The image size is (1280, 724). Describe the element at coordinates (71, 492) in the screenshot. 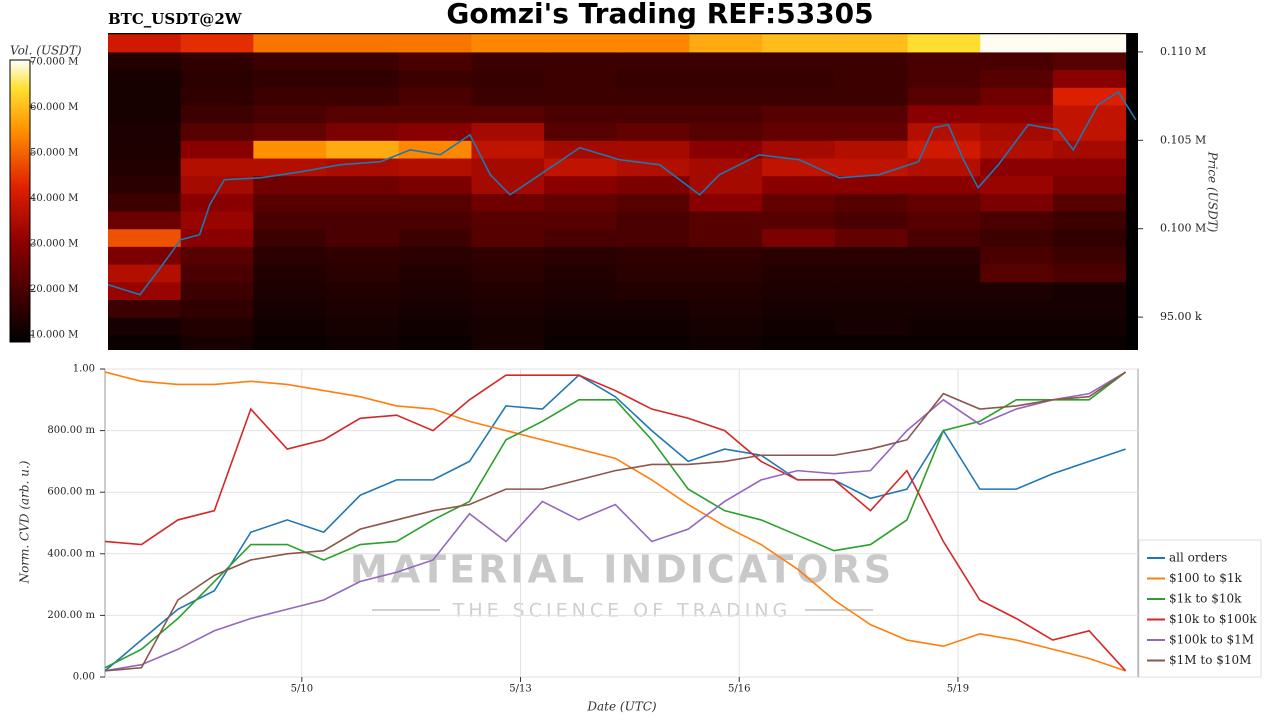

I see `y-tick-label: 600.00 m` at that location.